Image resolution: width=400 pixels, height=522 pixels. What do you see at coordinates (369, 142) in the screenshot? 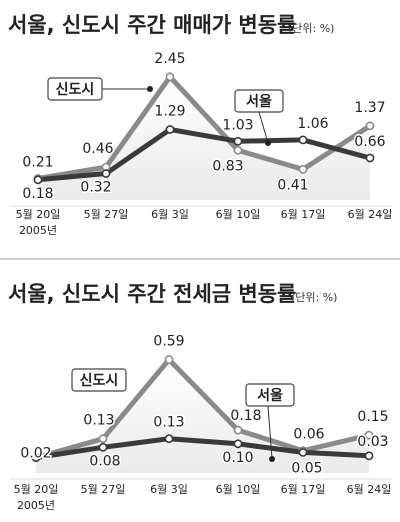
I see `data-label: 0.66` at bounding box center [369, 142].